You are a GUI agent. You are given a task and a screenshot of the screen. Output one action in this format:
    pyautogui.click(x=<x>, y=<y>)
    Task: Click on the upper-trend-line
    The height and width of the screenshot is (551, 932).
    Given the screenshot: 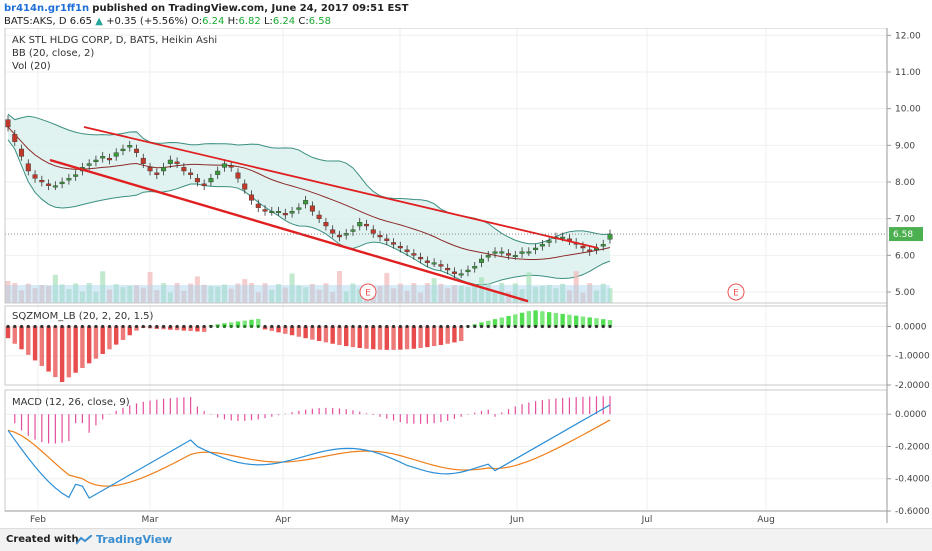 What is the action you would take?
    pyautogui.click(x=341, y=187)
    